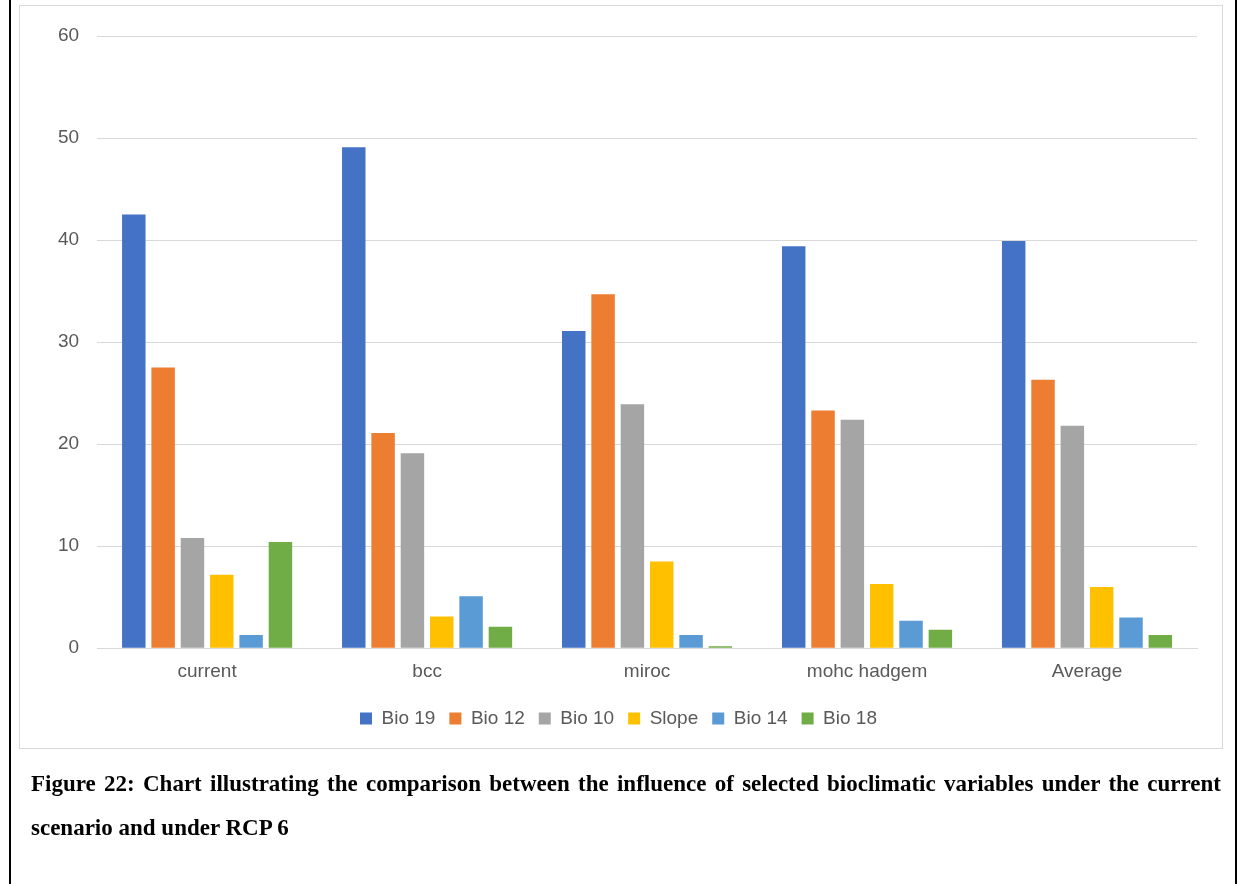 The image size is (1246, 886). Describe the element at coordinates (626, 806) in the screenshot. I see `caption: Figure 22: Chart illustrating the comparison between the influence of selected bioclimatic variables under the current scenario and under RCP 6` at that location.